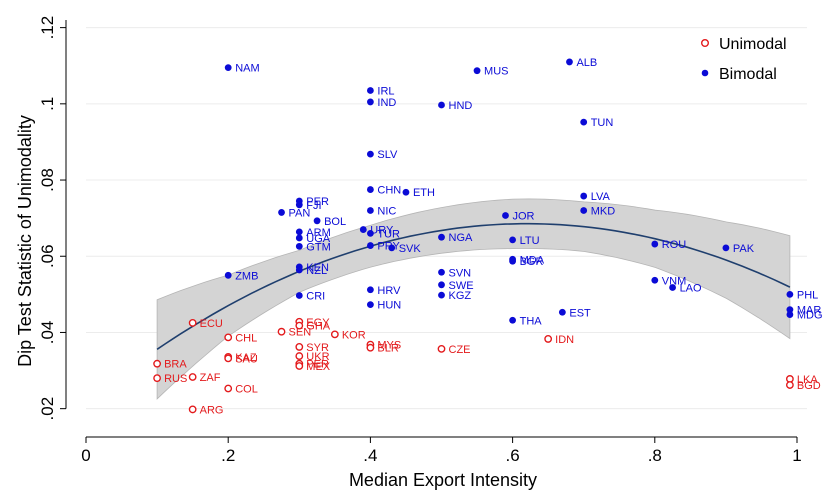 The width and height of the screenshot is (825, 493). Describe the element at coordinates (228, 455) in the screenshot. I see `x-tick-label: .2` at that location.